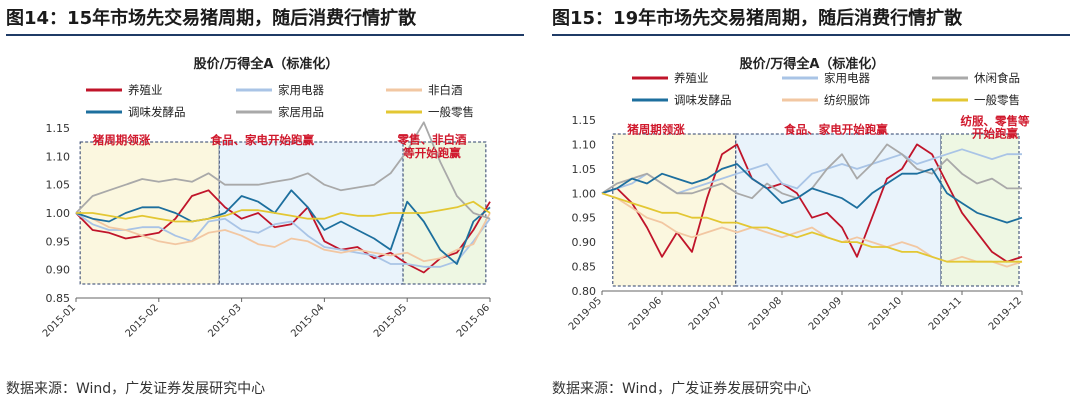  Describe the element at coordinates (431, 153) in the screenshot. I see `annotation: 等开始跑赢` at that location.